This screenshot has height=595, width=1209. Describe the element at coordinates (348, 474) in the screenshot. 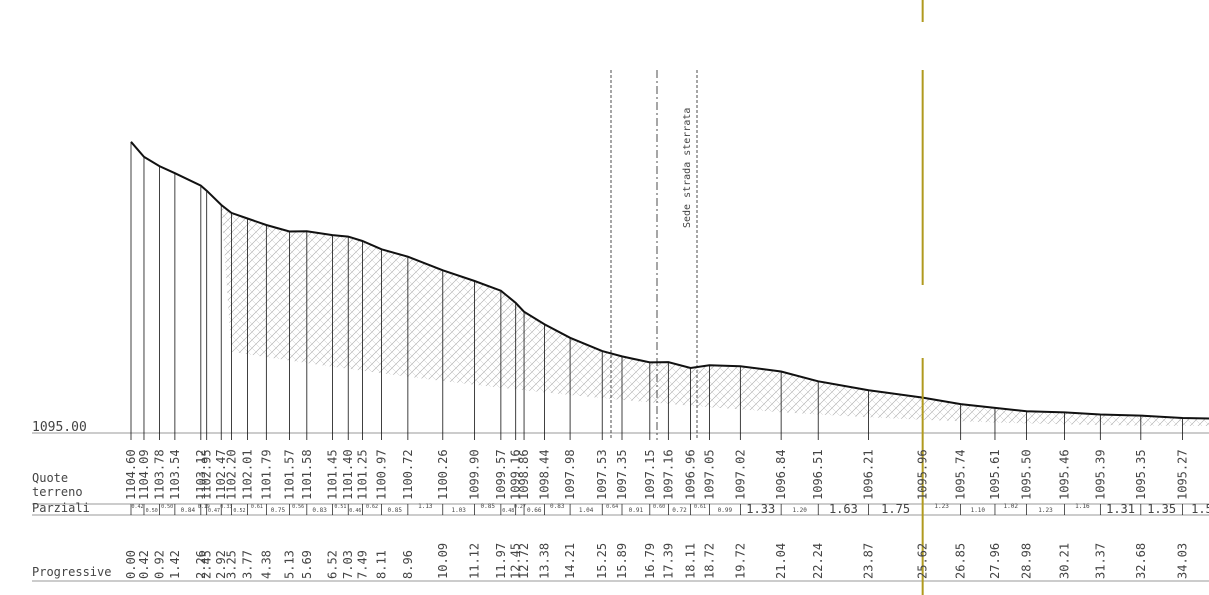

I see `elevation-label-13: 1101.40` at that location.